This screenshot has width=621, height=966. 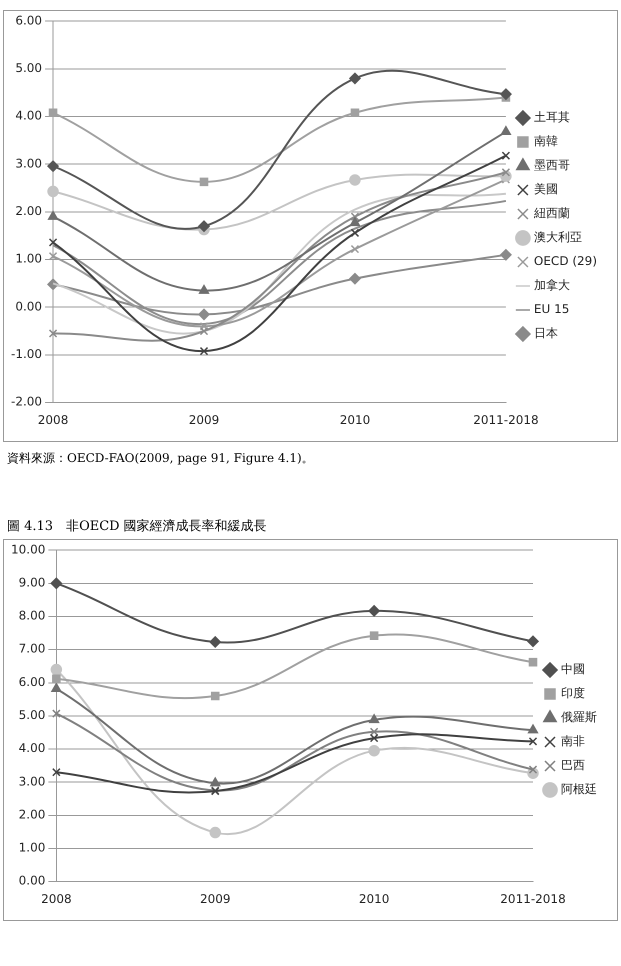 What do you see at coordinates (573, 741) in the screenshot?
I see `legend-label: 南非` at bounding box center [573, 741].